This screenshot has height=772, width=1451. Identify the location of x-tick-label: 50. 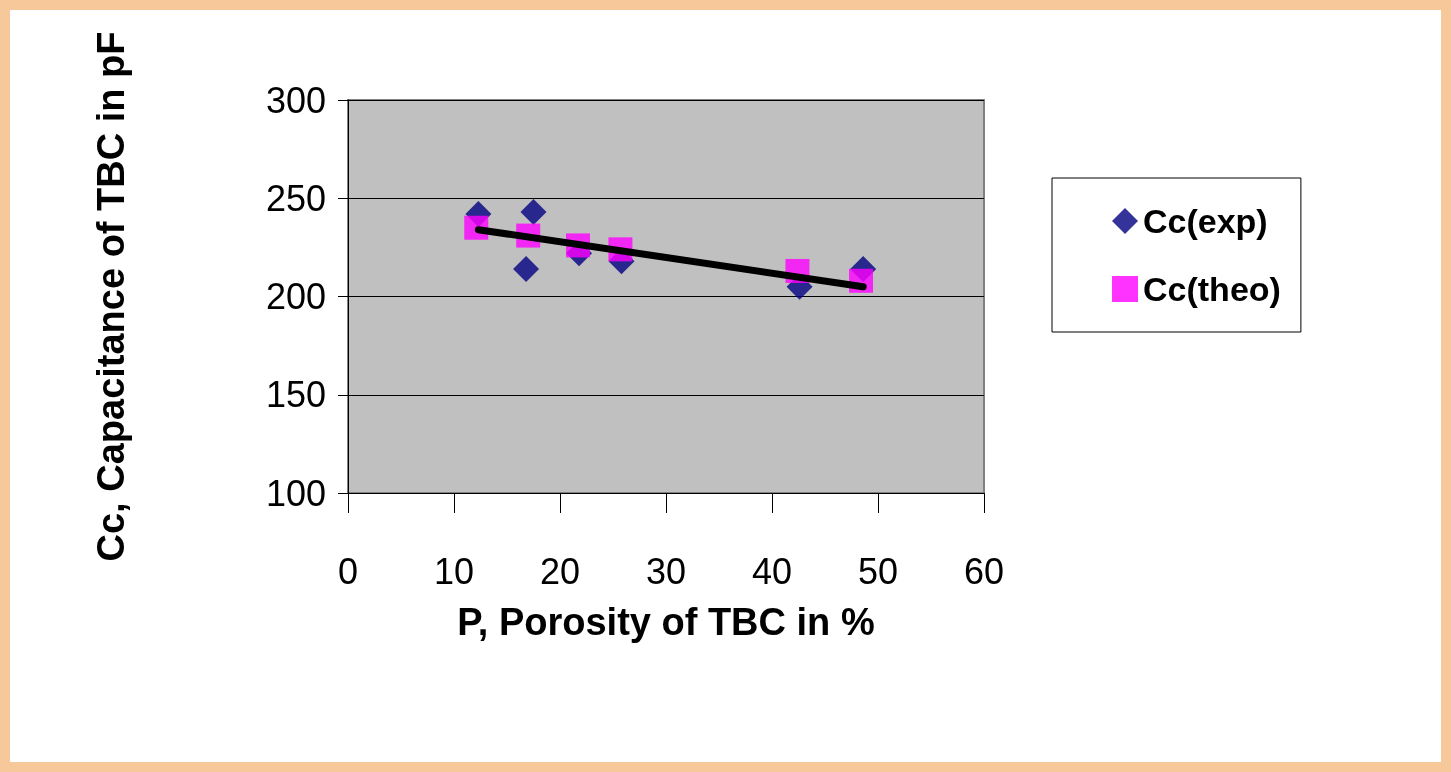
(878, 571).